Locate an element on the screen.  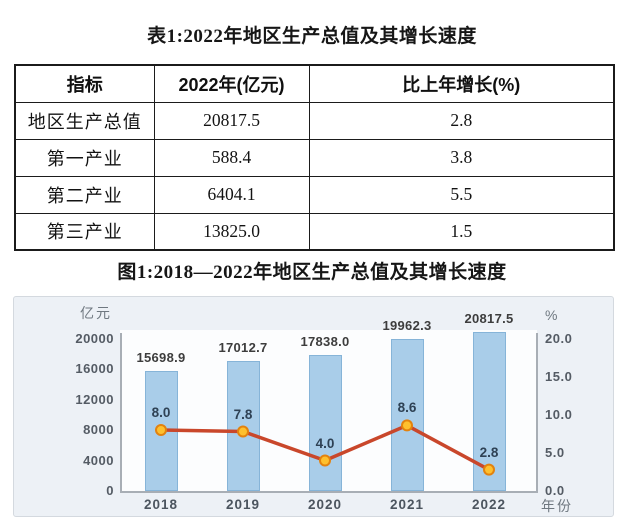
table-row: 地区生产总值 20817.5 2.8 is located at coordinates (314, 120).